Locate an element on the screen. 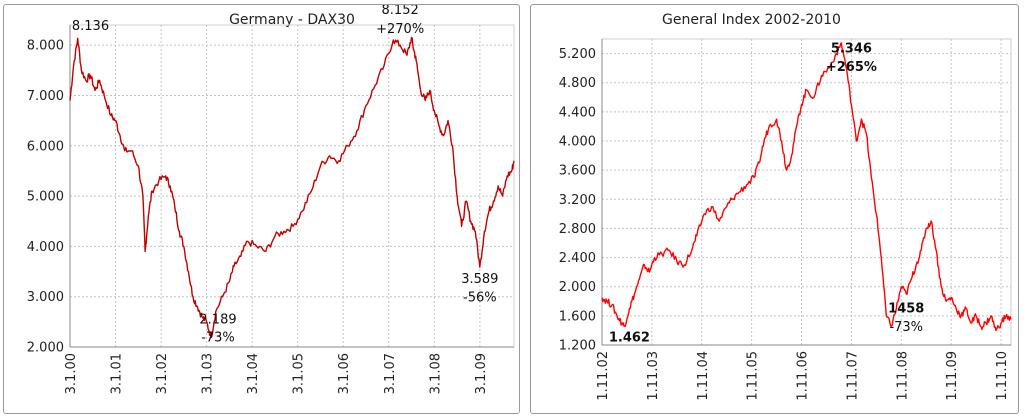 The image size is (1024, 420). x-tick-label: 3.1.08 is located at coordinates (435, 373).